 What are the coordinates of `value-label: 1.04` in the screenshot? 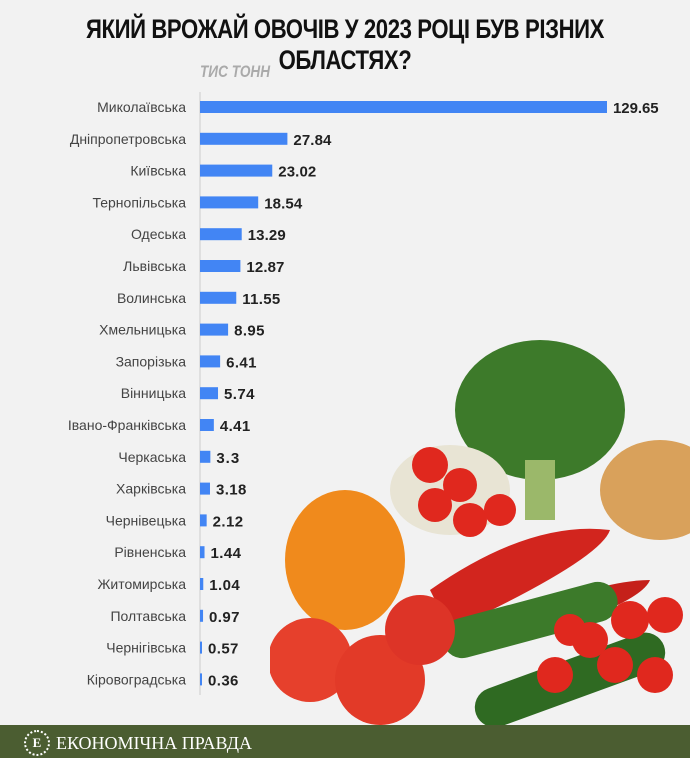 It's located at (224, 585).